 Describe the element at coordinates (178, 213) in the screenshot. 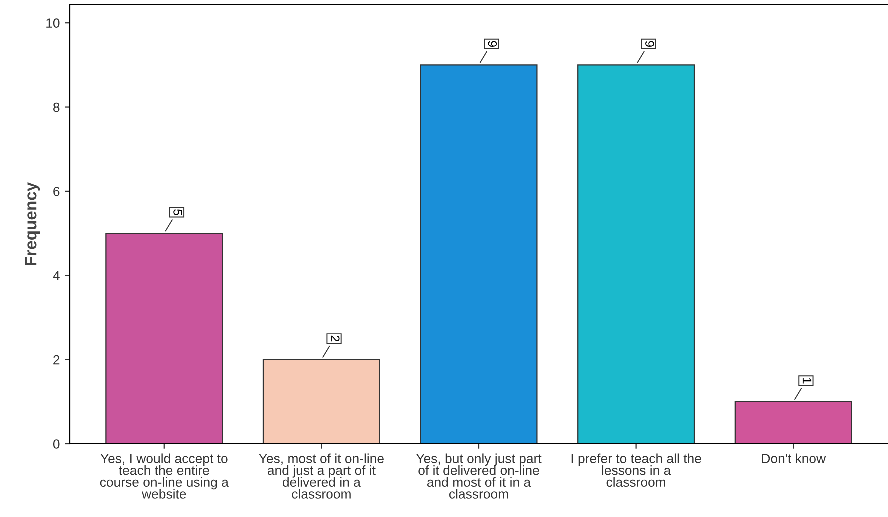

I see `data-label: 5` at that location.